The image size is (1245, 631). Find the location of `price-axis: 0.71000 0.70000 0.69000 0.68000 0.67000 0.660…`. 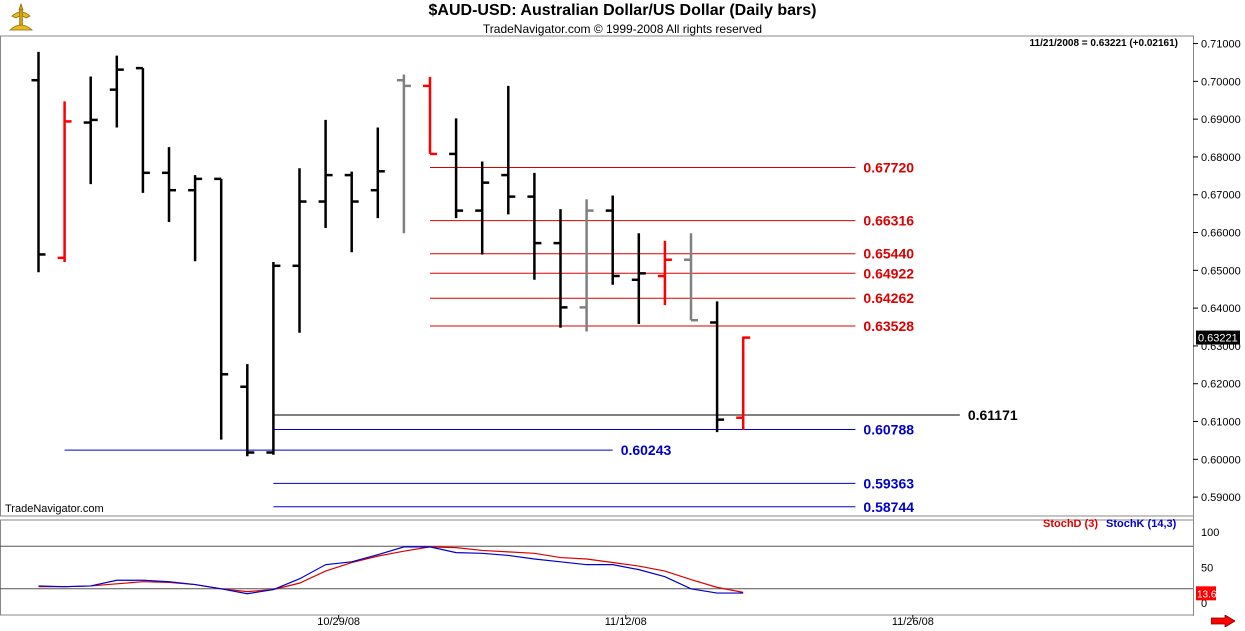

price-axis: 0.71000 0.70000 0.69000 0.68000 0.67000 0.660… is located at coordinates (1217, 326).